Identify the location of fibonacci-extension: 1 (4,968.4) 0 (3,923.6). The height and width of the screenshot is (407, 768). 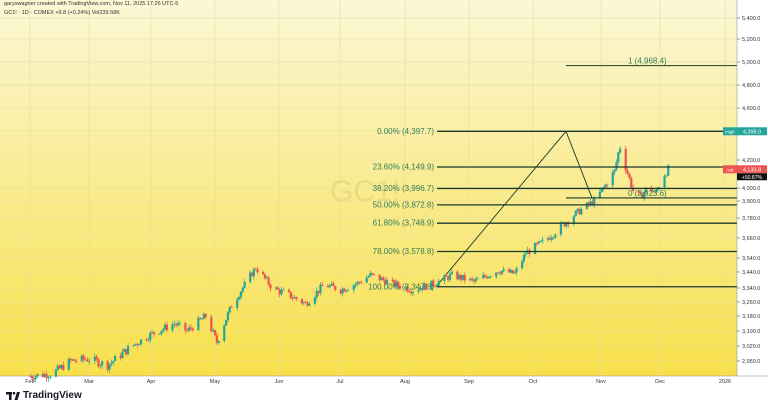
(651, 128).